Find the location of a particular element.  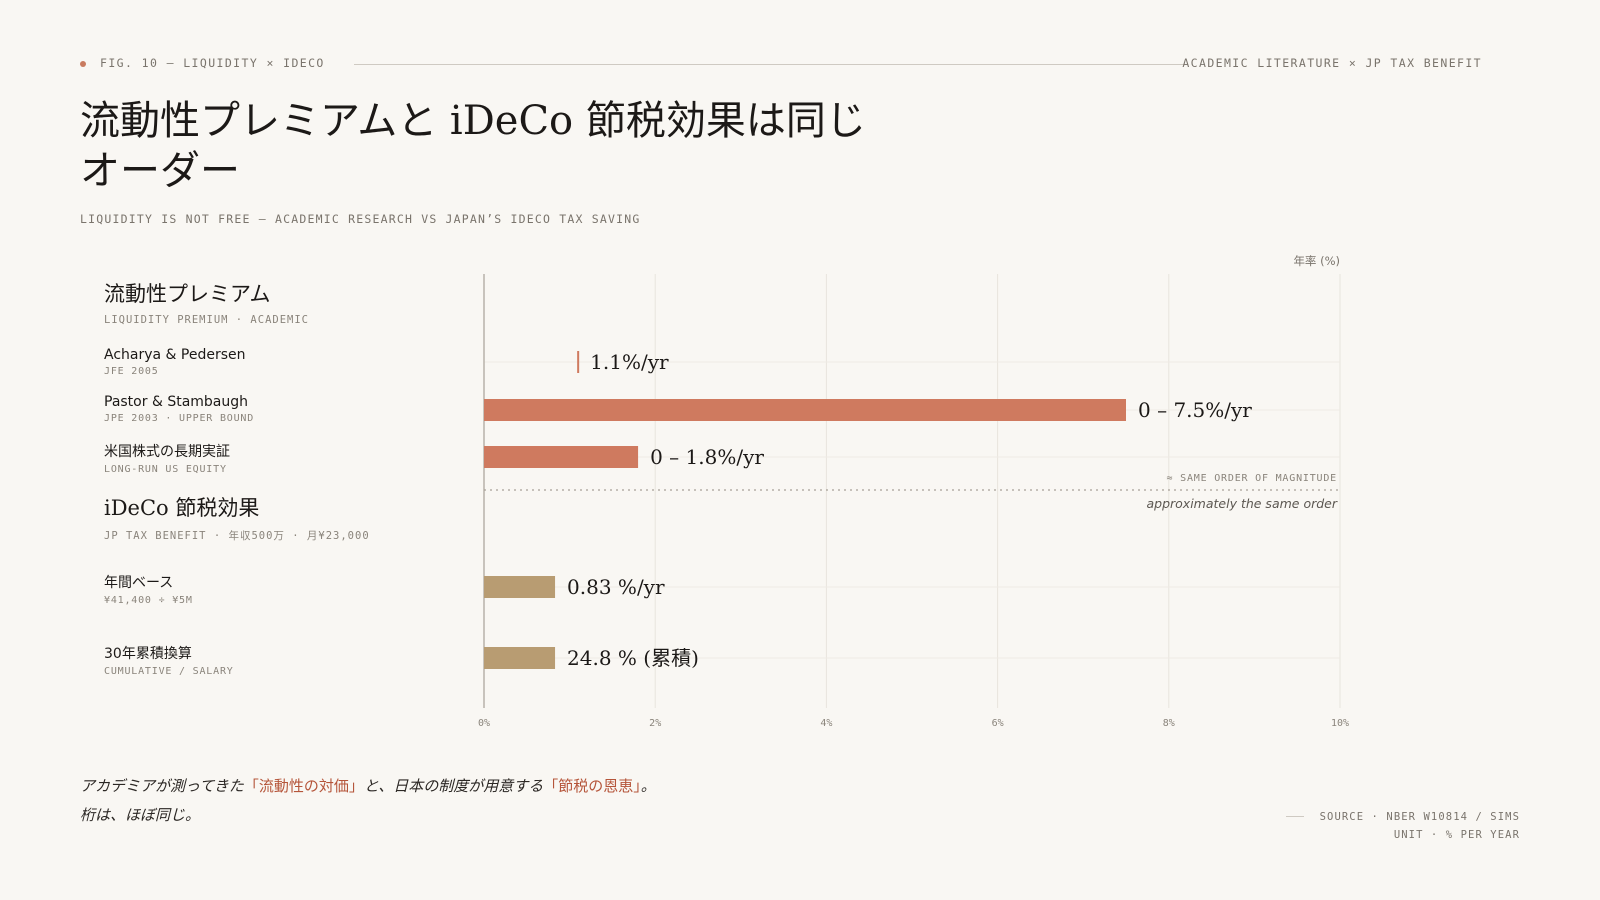

x-tick-label: 10% is located at coordinates (1340, 723).